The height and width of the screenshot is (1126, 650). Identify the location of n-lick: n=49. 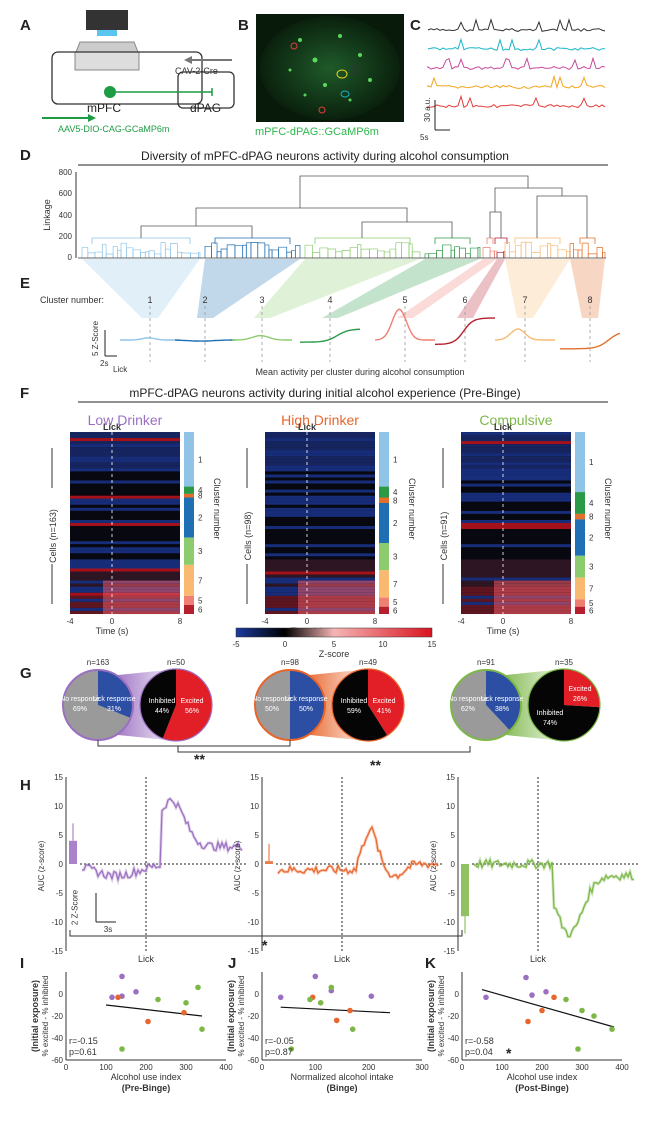
(368, 662).